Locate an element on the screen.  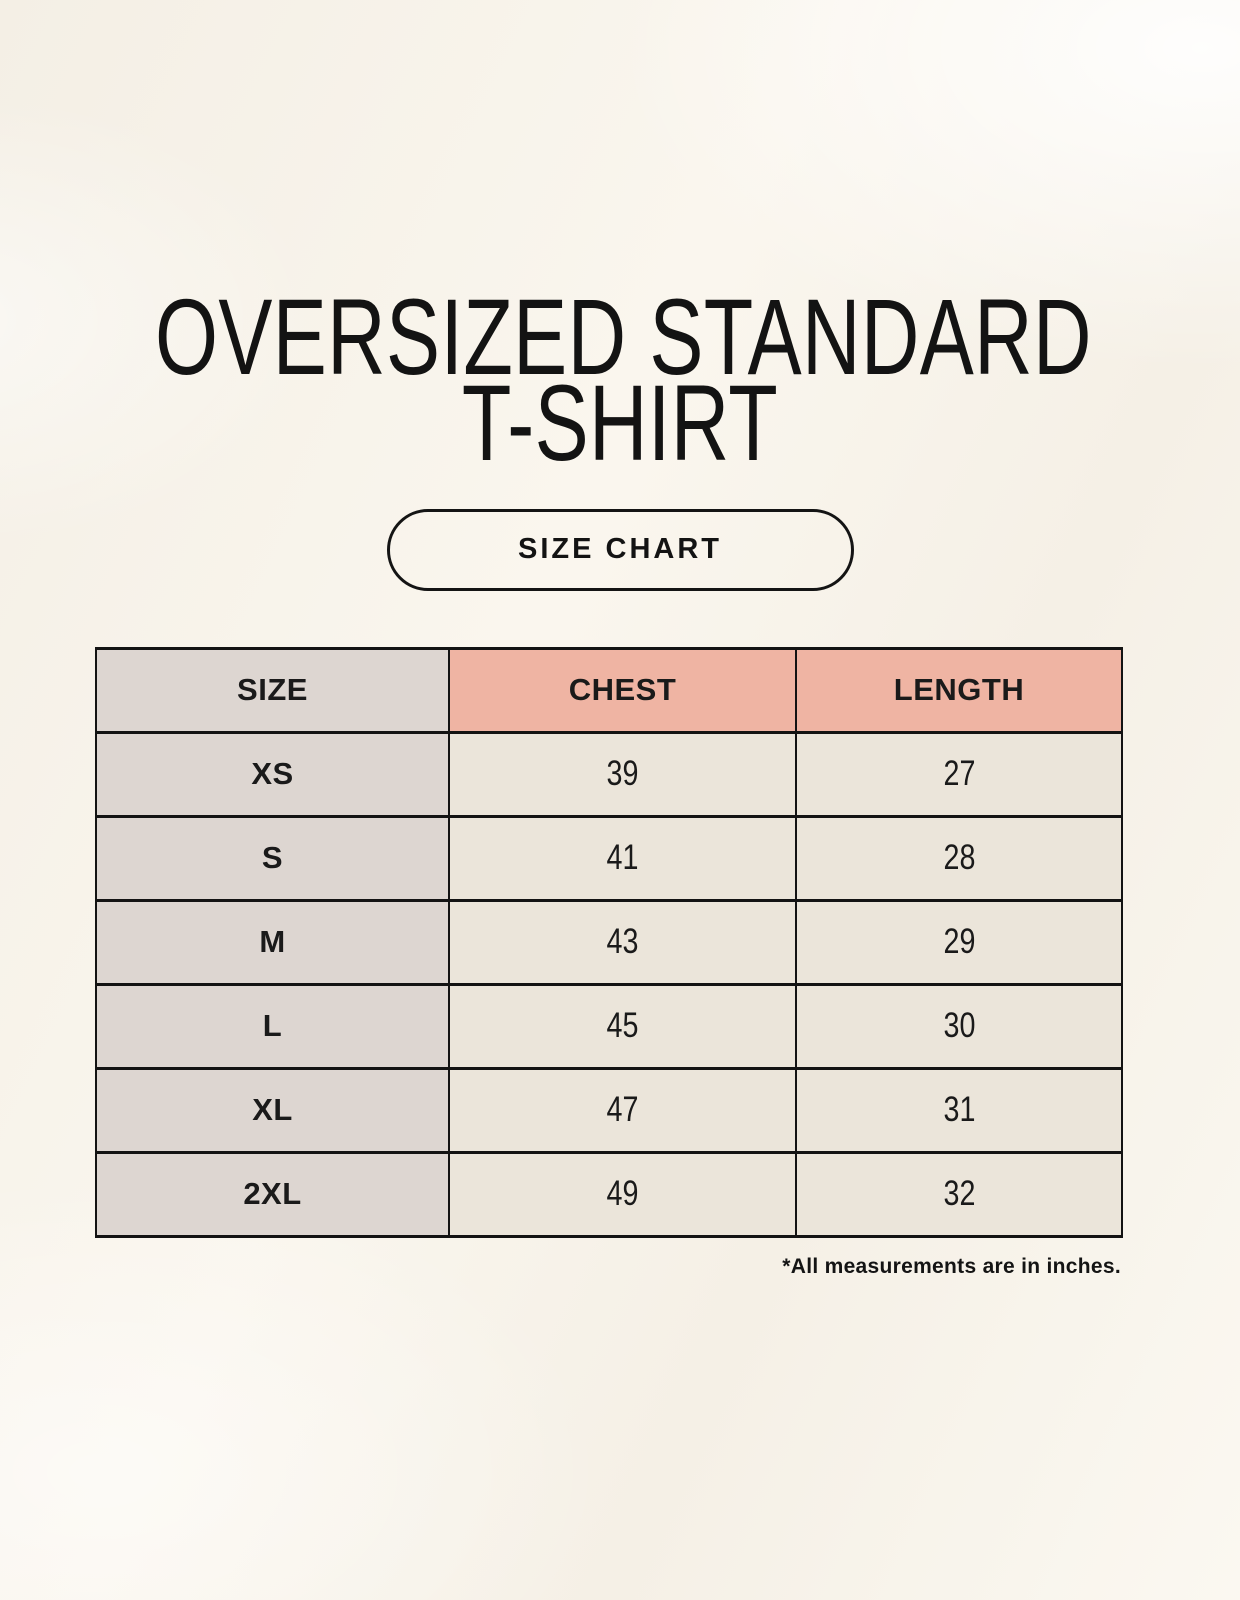
table-row-2xl: 2XL 49 32 is located at coordinates (609, 1194).